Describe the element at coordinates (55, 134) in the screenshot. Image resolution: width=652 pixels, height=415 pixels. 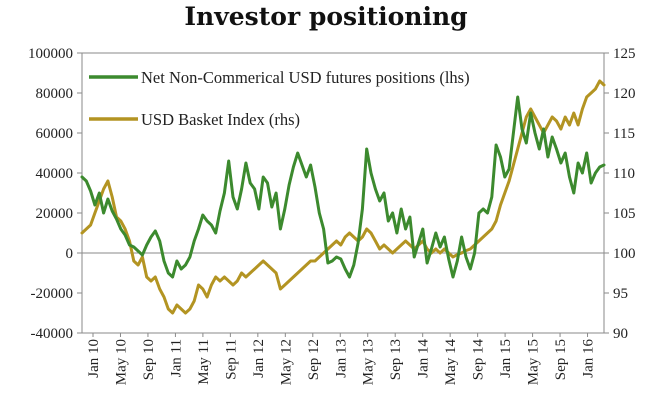
I see `left-tick-label: 60000` at that location.